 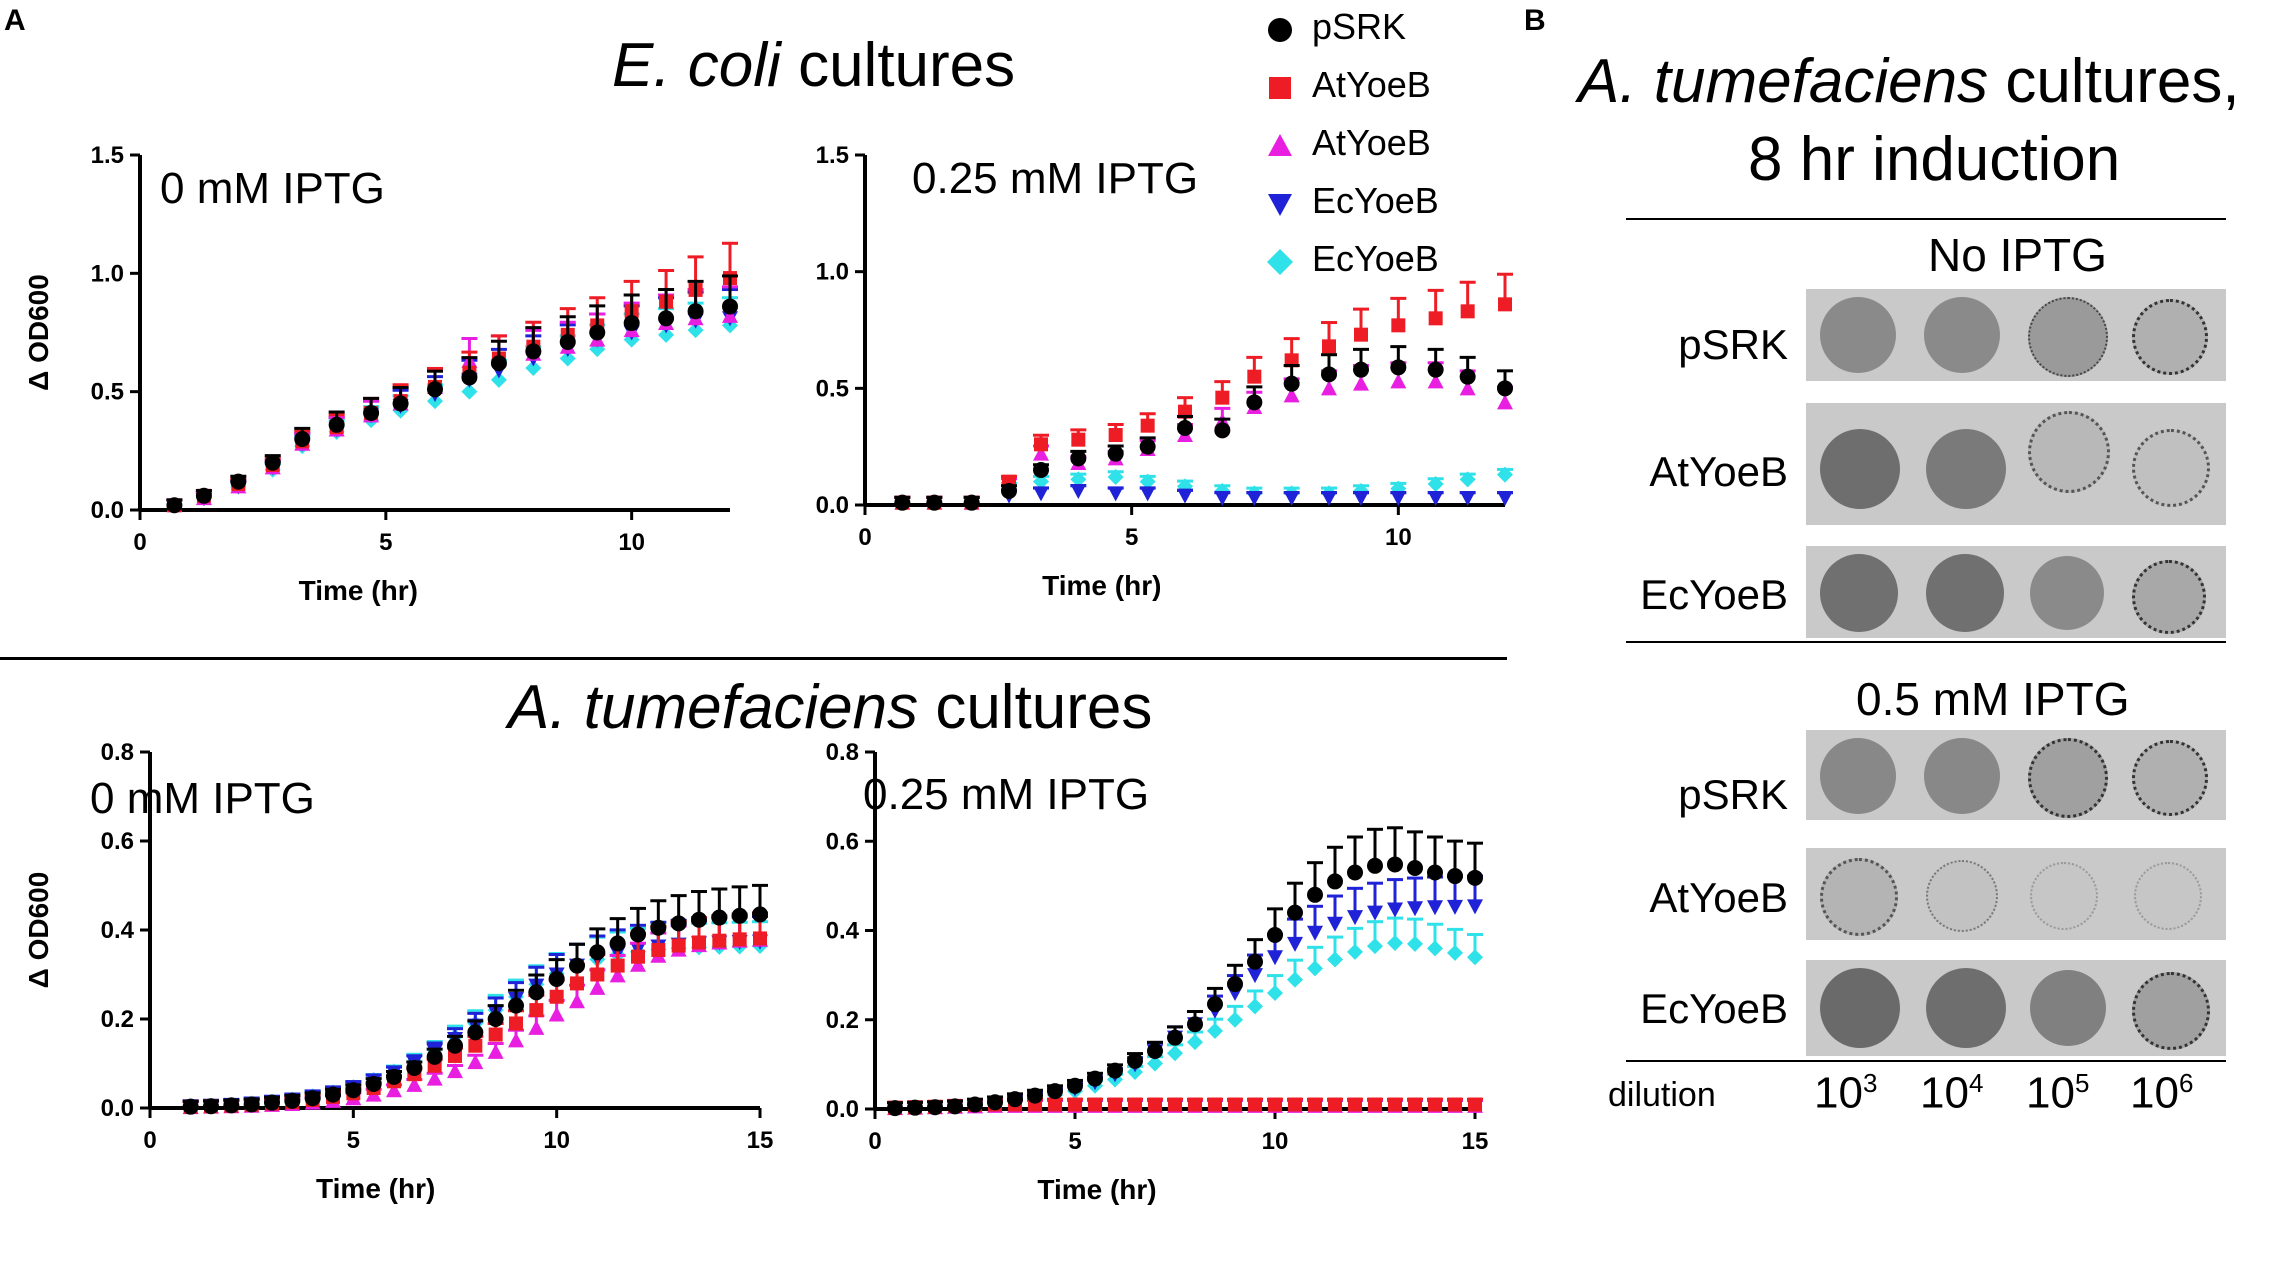 What do you see at coordinates (1375, 200) in the screenshot?
I see `legend-label: EcYoeB` at bounding box center [1375, 200].